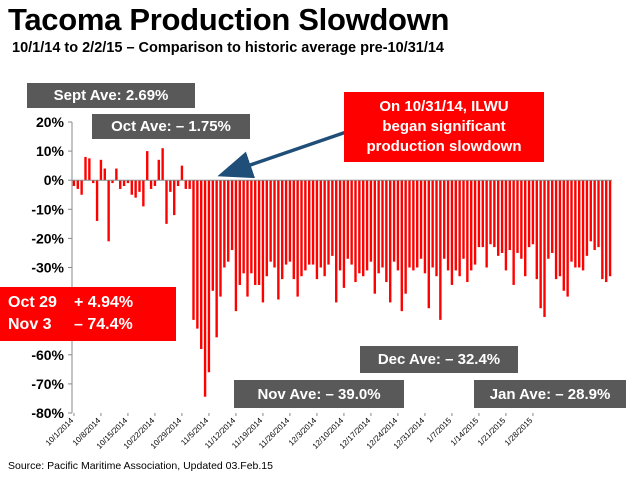 The image size is (640, 480). Describe the element at coordinates (550, 394) in the screenshot. I see `jan-average-label: Jan Ave: – 28.9%` at that location.